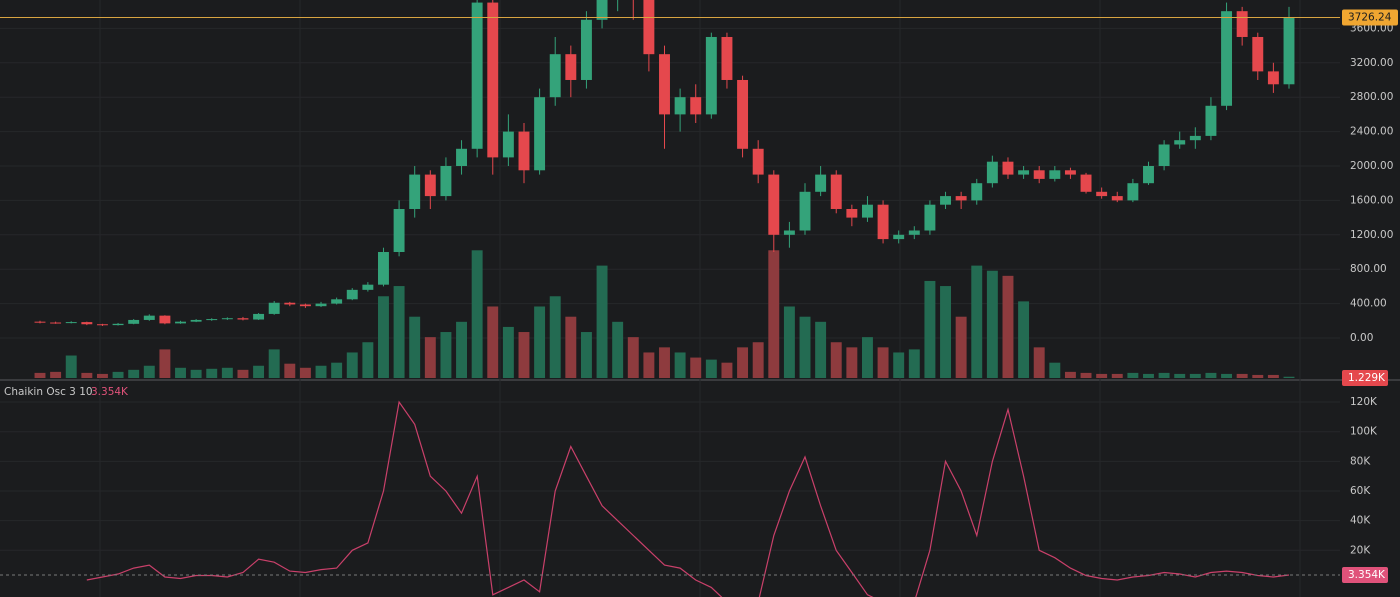 The height and width of the screenshot is (597, 1400). Describe the element at coordinates (1367, 575) in the screenshot. I see `oscillator-last-label: 3.354K` at that location.